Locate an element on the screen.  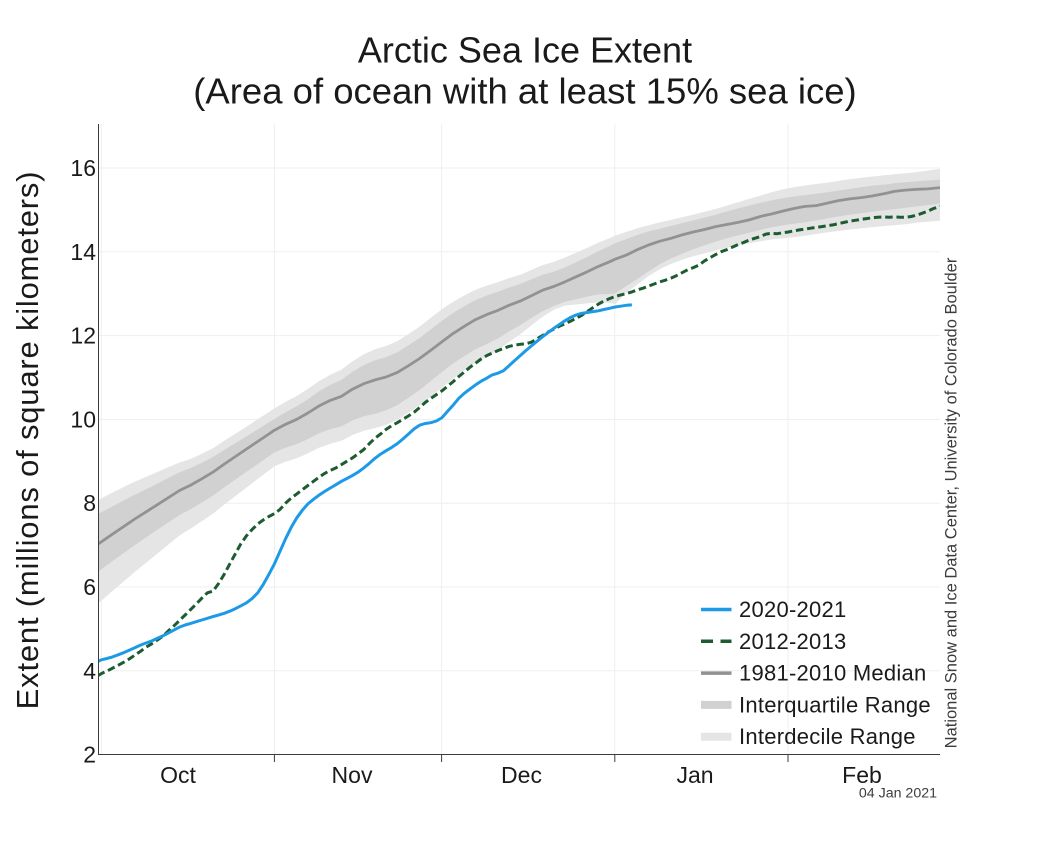
svg-text: 04 Jan 2021 is located at coordinates (898, 794).